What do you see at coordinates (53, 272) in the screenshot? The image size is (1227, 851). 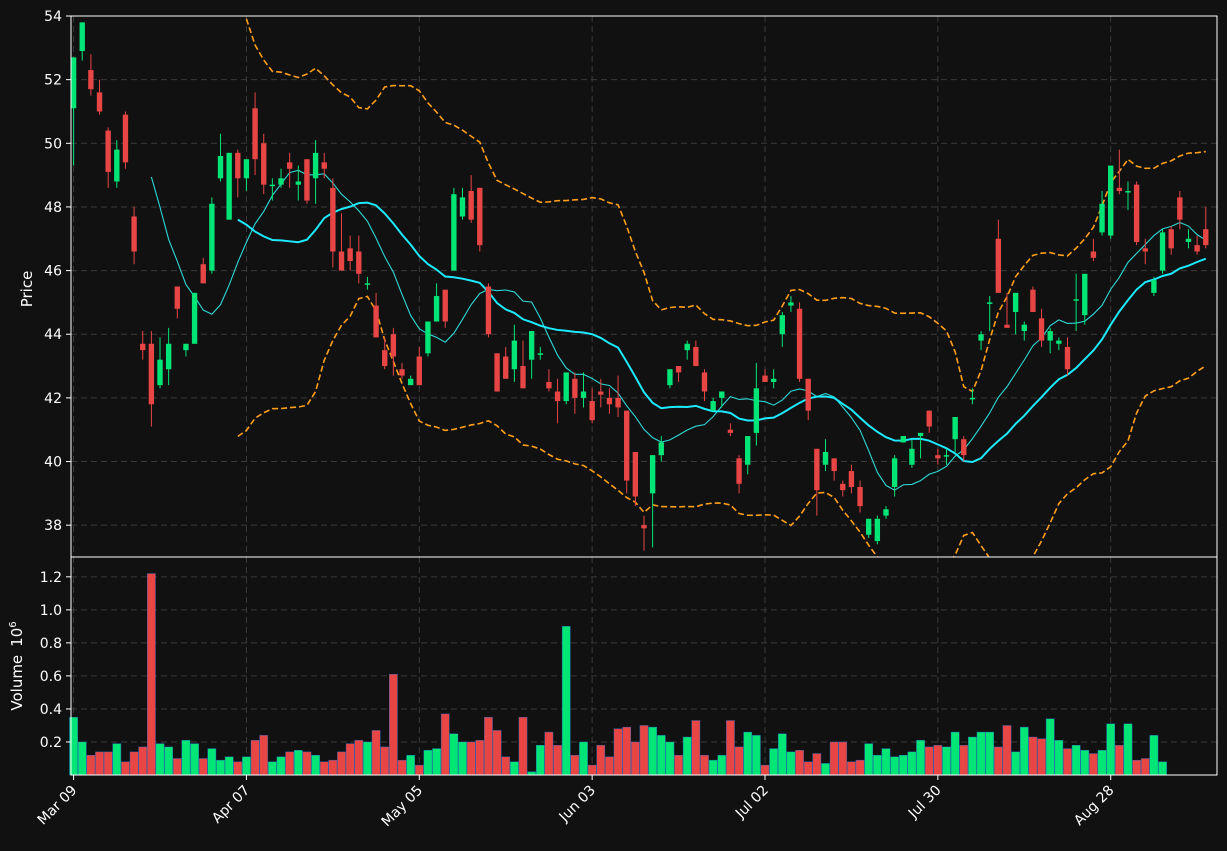 I see `price-tick-label: 46` at bounding box center [53, 272].